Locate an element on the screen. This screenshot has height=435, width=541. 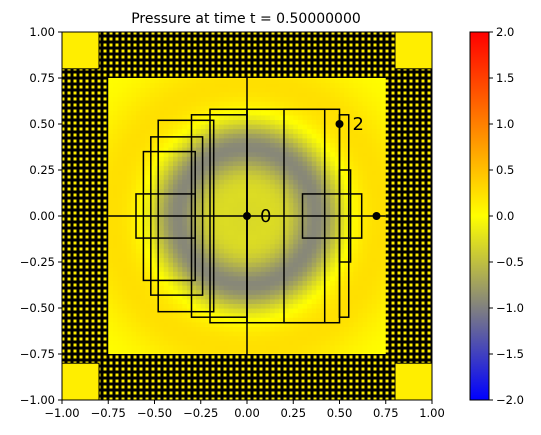
colorbar-tick-label: −1.5 is located at coordinates (510, 354).